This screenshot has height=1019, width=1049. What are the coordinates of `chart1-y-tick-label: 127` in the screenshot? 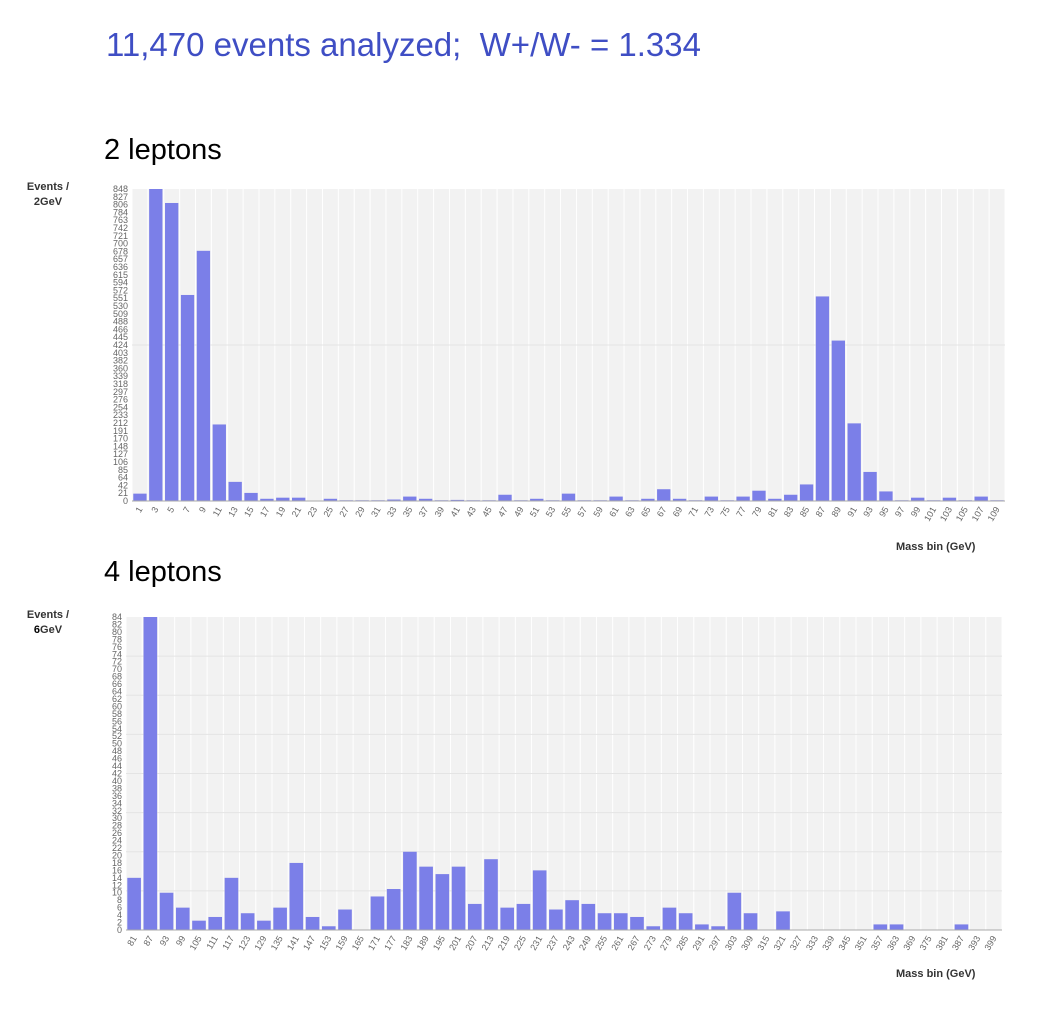 It's located at (120, 454).